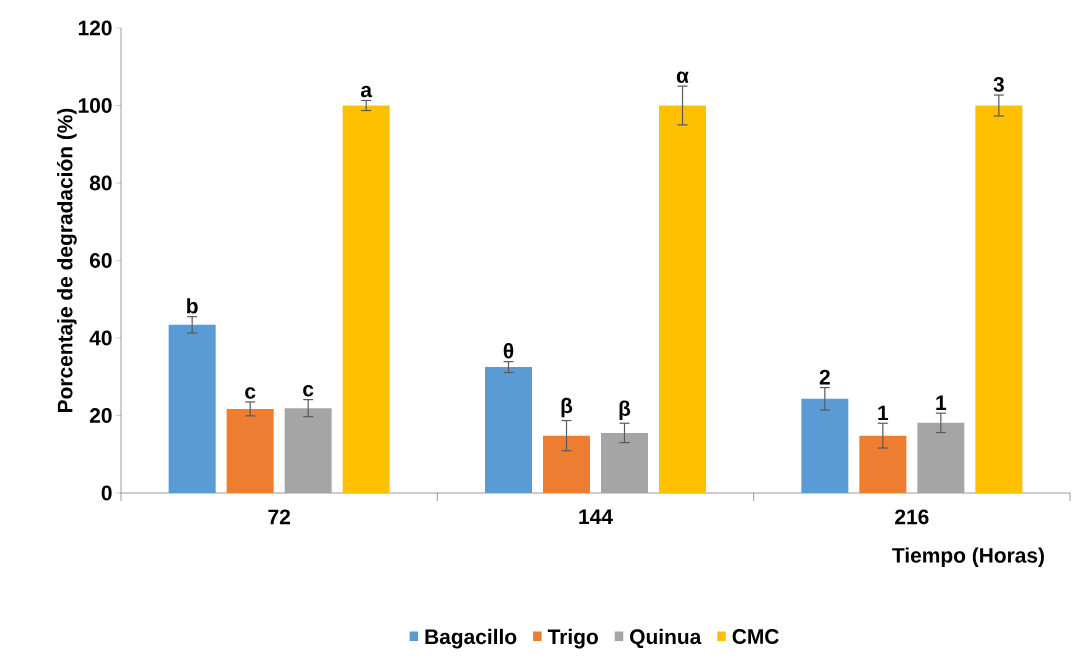  What do you see at coordinates (682, 77) in the screenshot?
I see `annotation: α` at bounding box center [682, 77].